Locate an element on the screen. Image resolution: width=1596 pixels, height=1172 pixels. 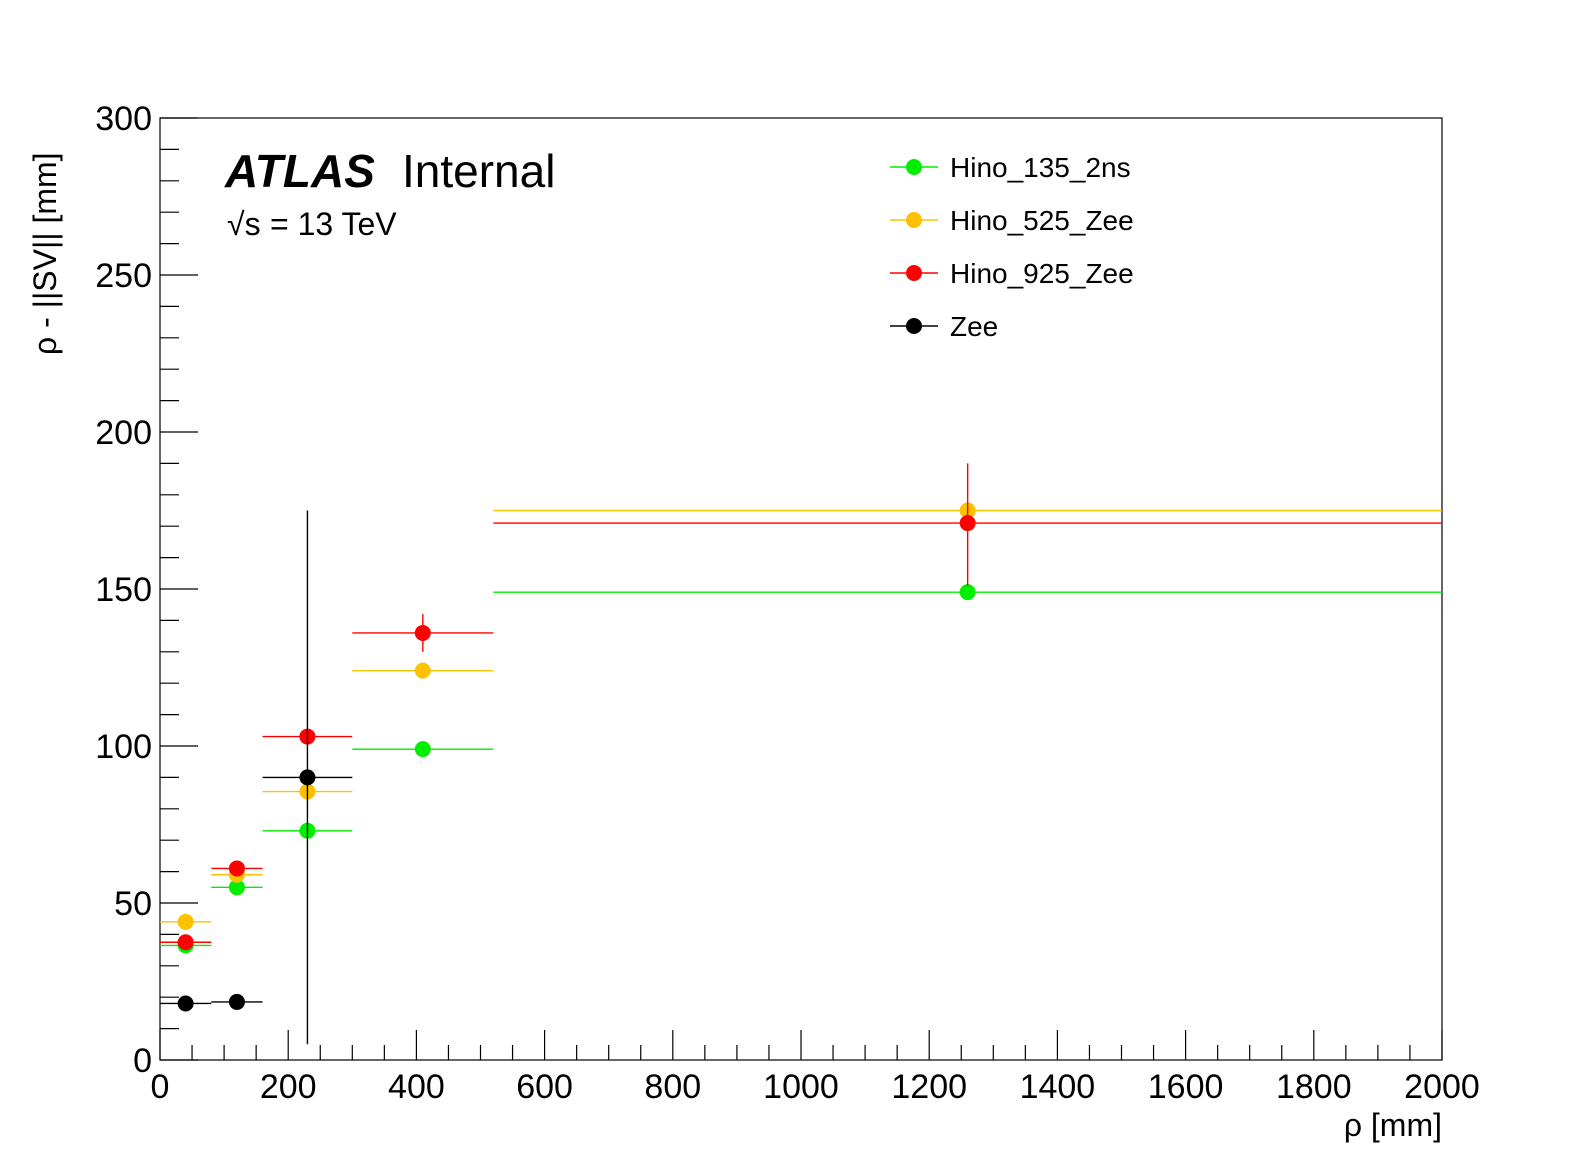
x-tick-label: 2000 is located at coordinates (1442, 1087).